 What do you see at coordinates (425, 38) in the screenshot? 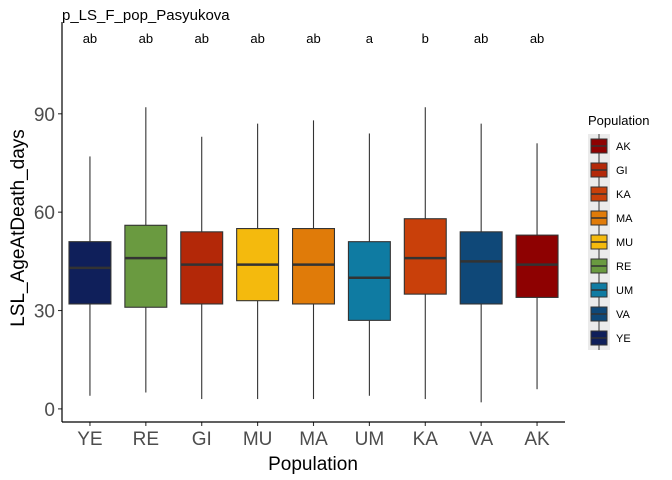
I see `significance-letter: b` at bounding box center [425, 38].